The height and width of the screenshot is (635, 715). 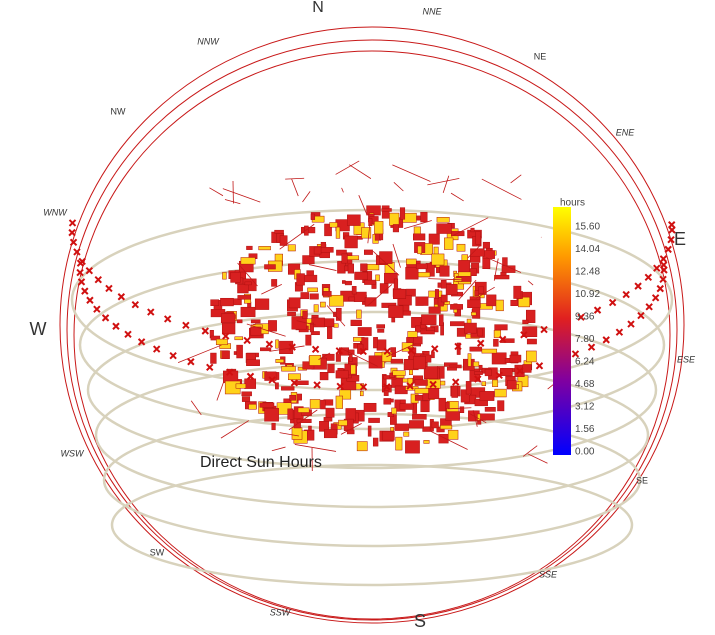 I want to click on compass-label: NW, so click(x=118, y=111).